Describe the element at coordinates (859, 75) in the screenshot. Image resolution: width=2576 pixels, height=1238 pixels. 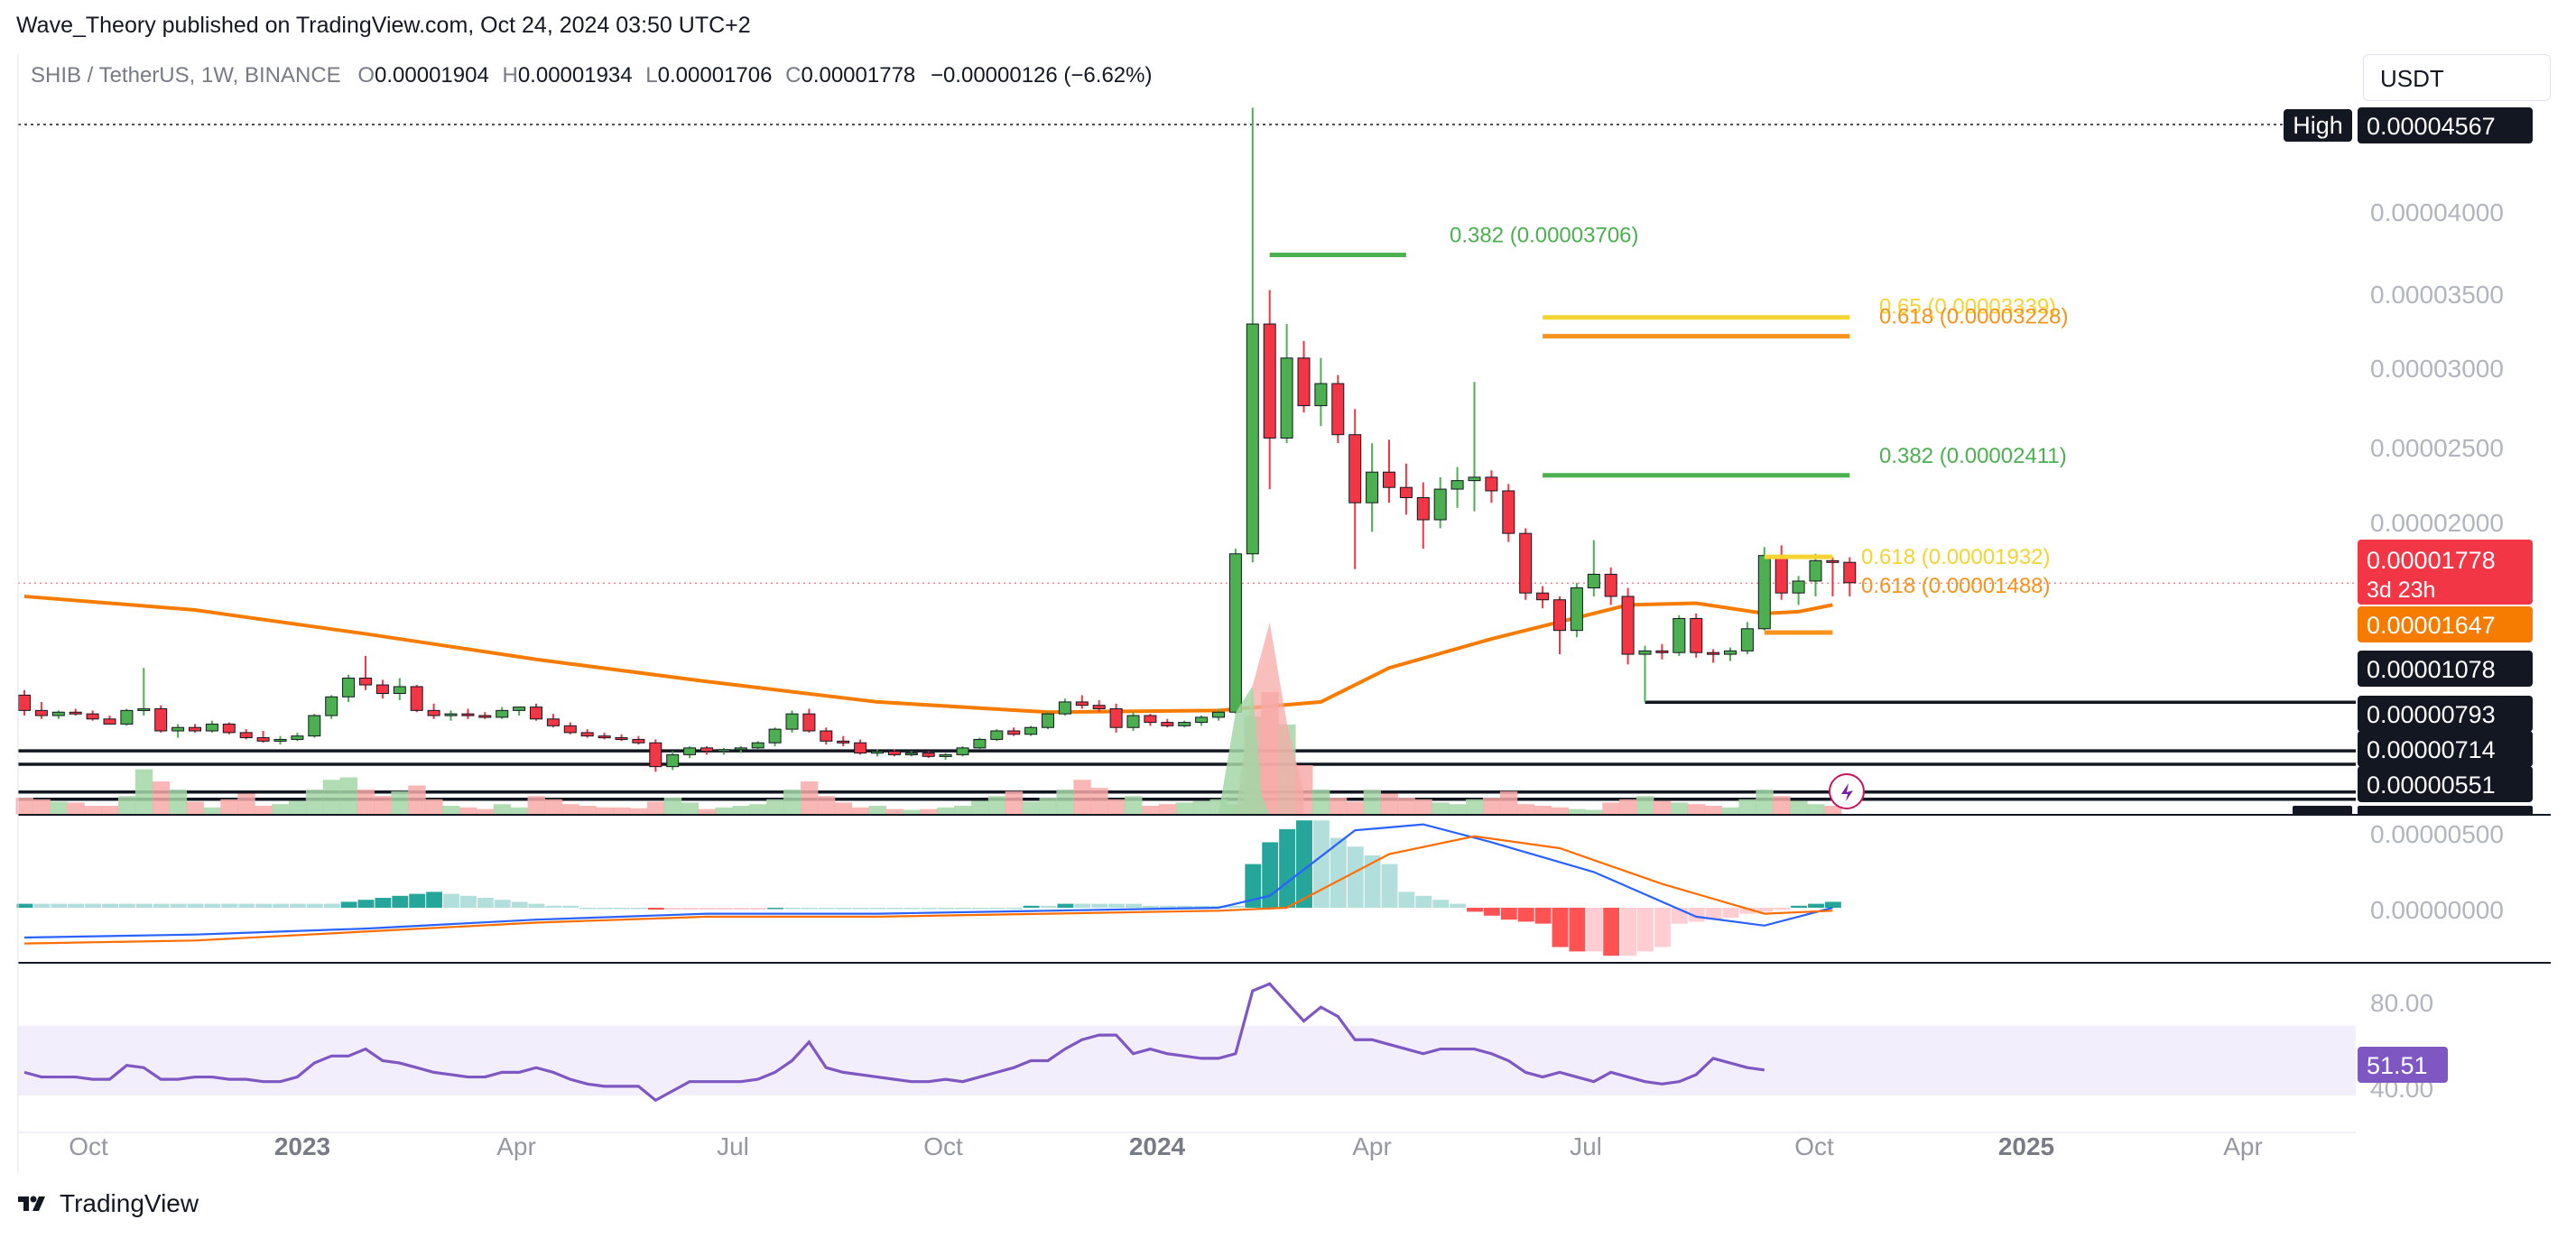
I see `ohlc-close: 0.00001778` at that location.